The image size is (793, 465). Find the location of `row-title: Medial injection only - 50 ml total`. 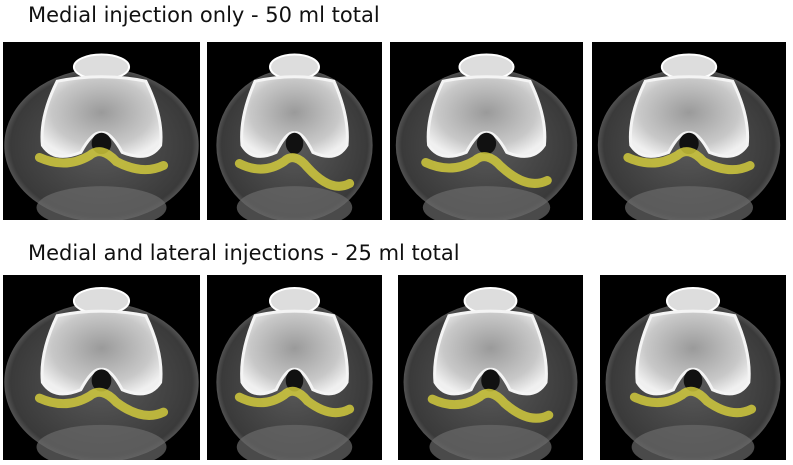

row-title: Medial injection only - 50 ml total is located at coordinates (204, 15).